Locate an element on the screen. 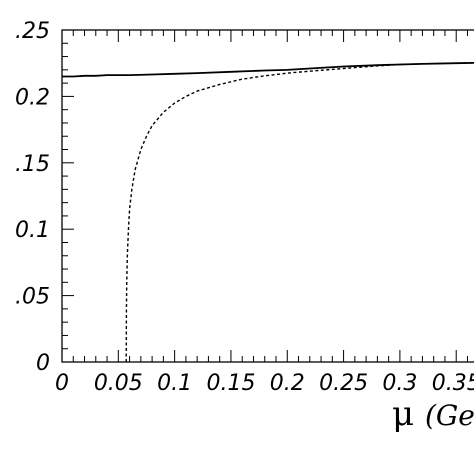 This screenshot has height=474, width=474. x-tick-label: 0.3 is located at coordinates (399, 383).